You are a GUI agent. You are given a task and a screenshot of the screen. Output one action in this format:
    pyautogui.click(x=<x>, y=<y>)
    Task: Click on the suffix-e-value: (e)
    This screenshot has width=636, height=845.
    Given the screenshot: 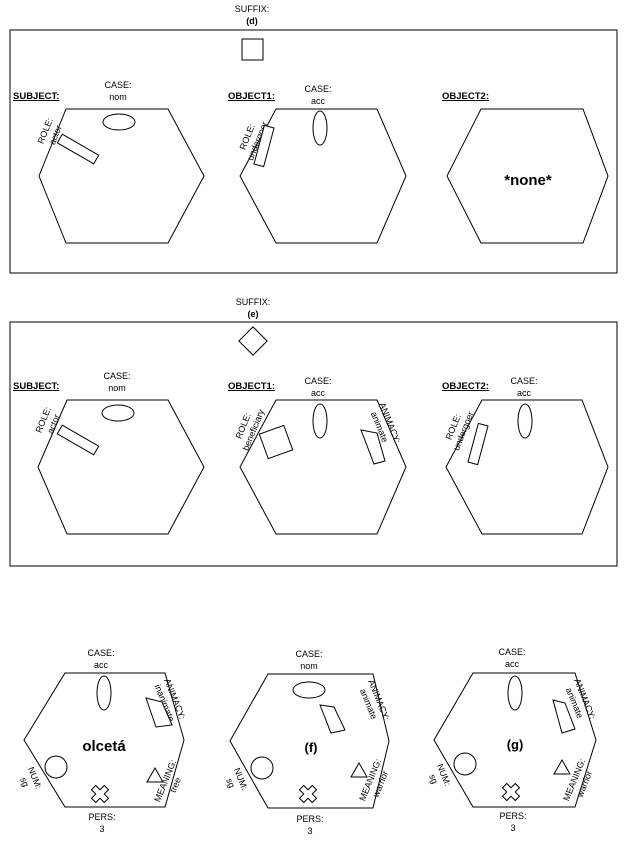 What is the action you would take?
    pyautogui.click(x=253, y=314)
    